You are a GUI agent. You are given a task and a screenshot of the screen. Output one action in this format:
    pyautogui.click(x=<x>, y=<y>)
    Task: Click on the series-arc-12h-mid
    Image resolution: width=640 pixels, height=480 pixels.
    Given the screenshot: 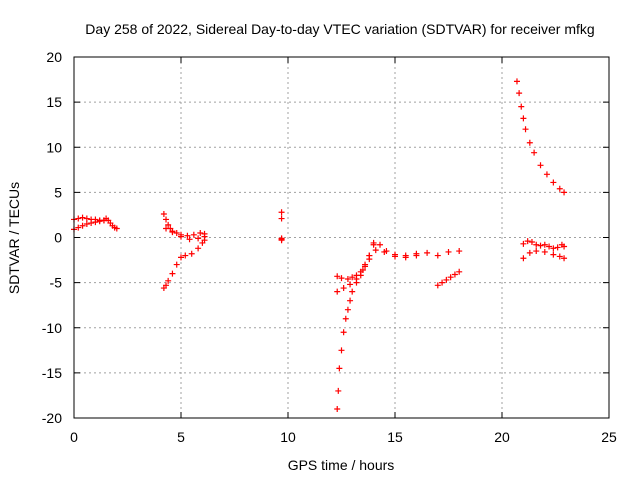 What is the action you would take?
    pyautogui.click(x=377, y=271)
    